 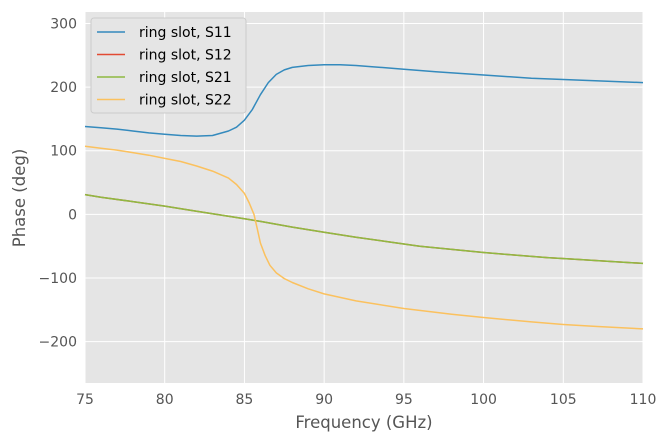 I want to click on x-tick-label: 95, so click(x=404, y=400).